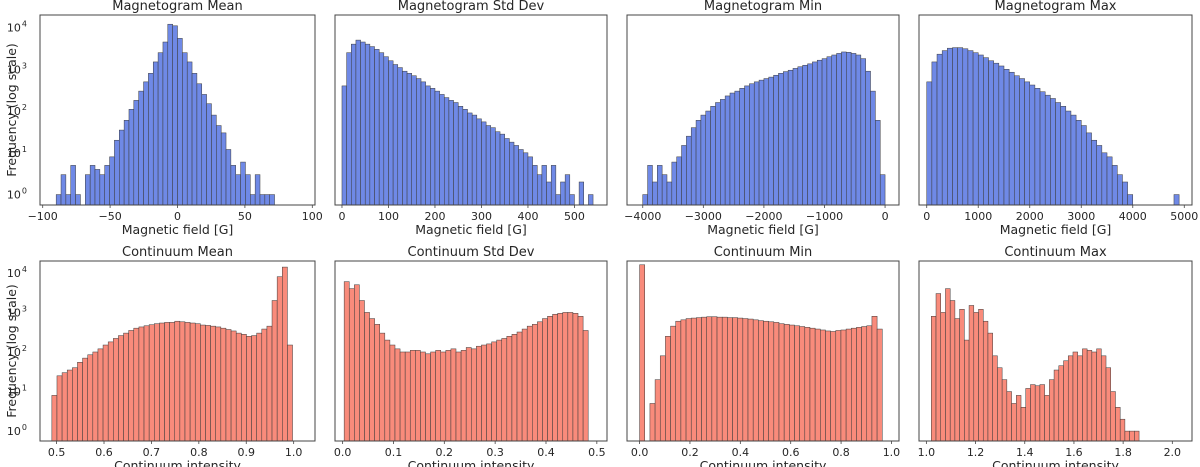  Describe the element at coordinates (640, 452) in the screenshot. I see `x-tick-label: 0.0` at that location.